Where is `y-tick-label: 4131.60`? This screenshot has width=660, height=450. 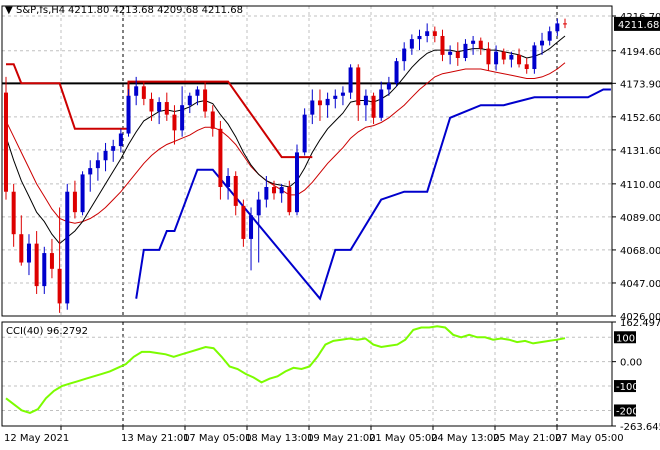
y-tick-label: 4131.60 is located at coordinates (640, 151).